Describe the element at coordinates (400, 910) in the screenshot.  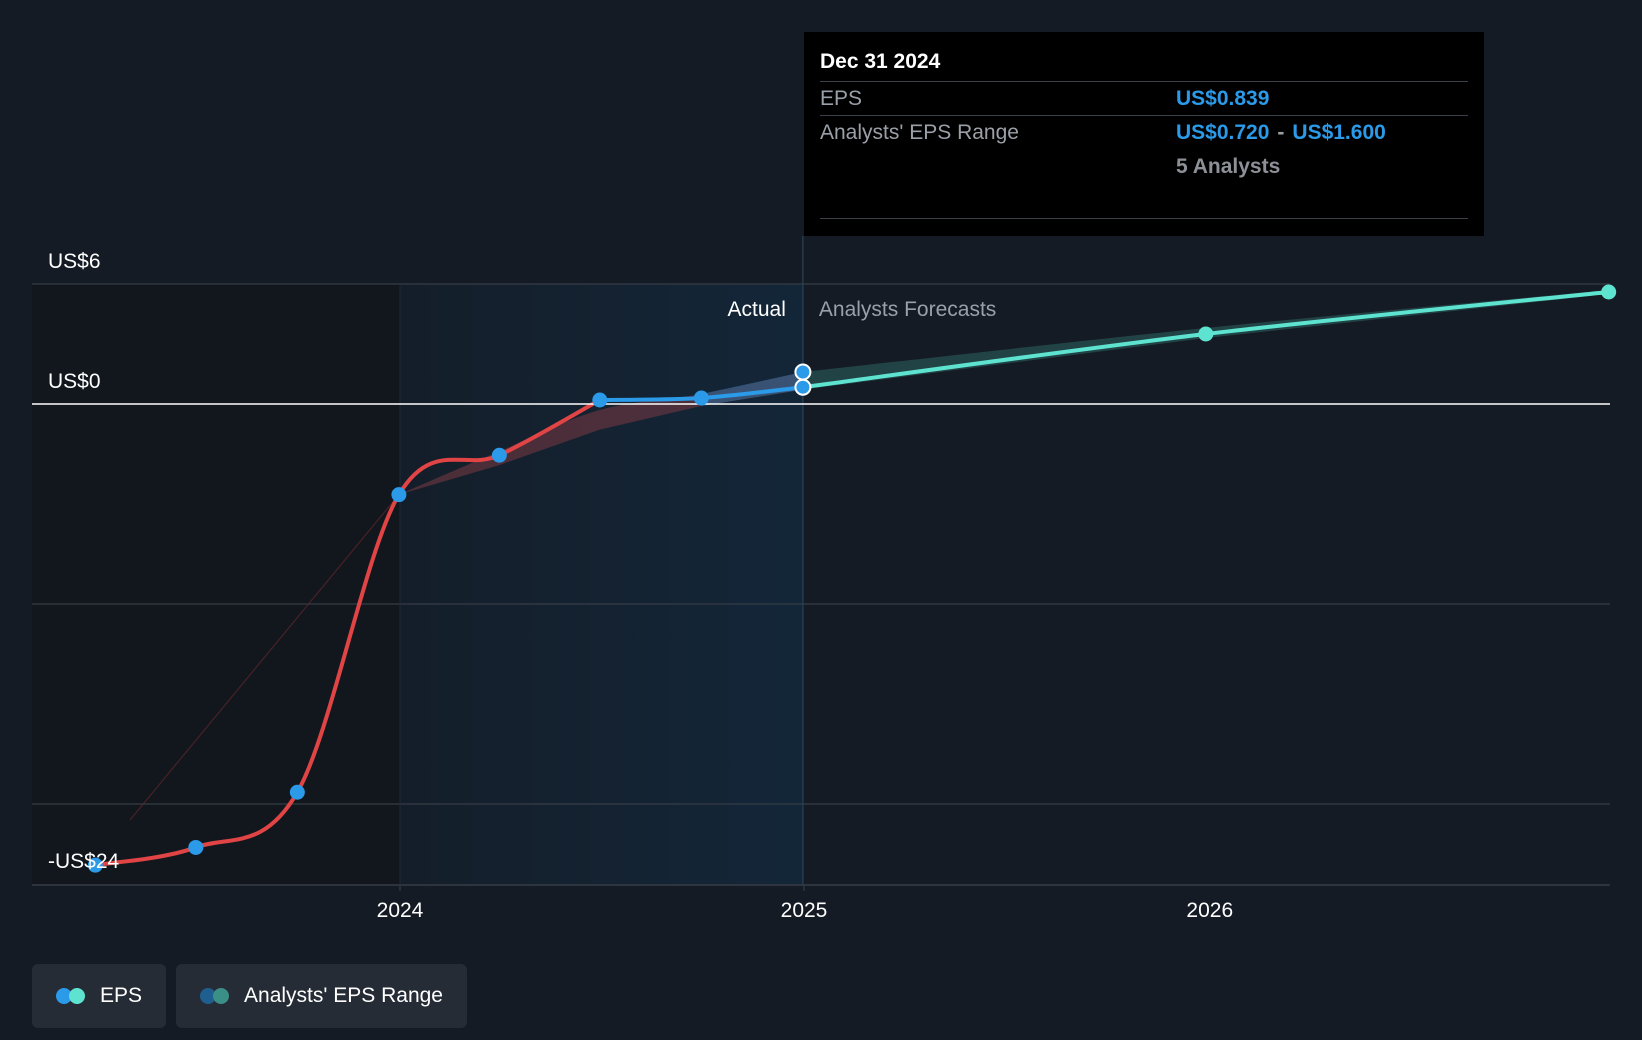
I see `x-tick-2024: 2024` at that location.